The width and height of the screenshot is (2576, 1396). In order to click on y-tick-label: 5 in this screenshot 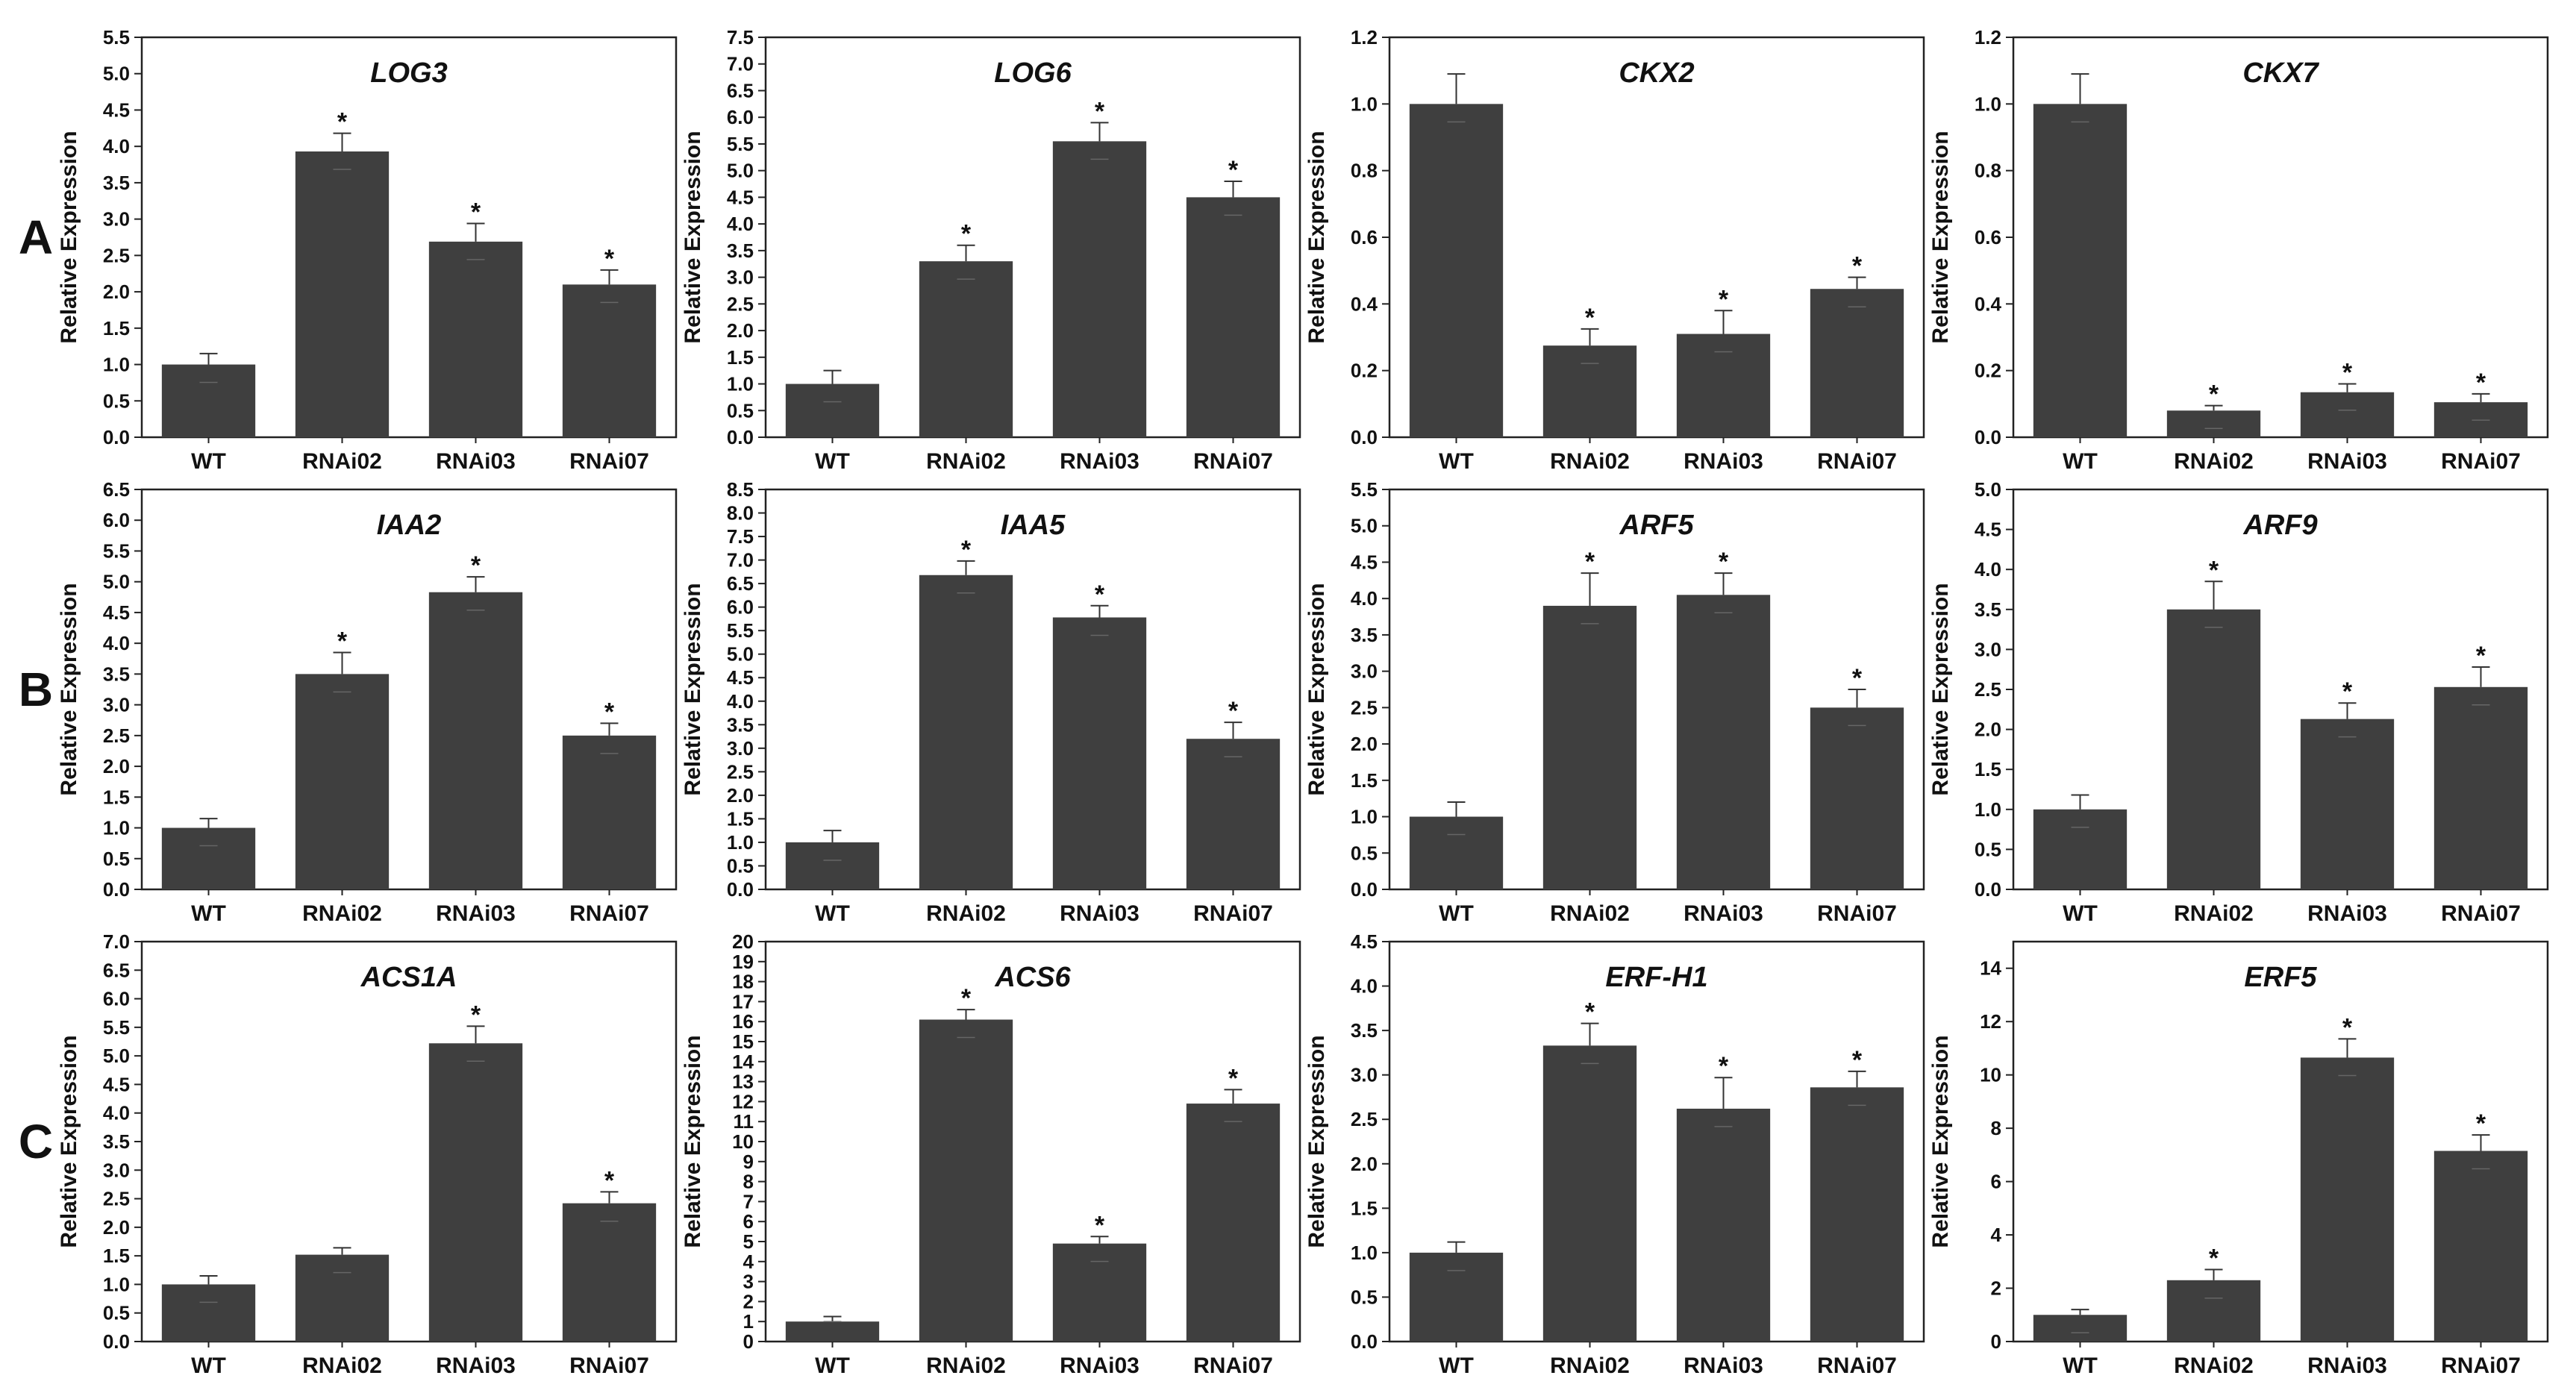, I will do `click(748, 1241)`.